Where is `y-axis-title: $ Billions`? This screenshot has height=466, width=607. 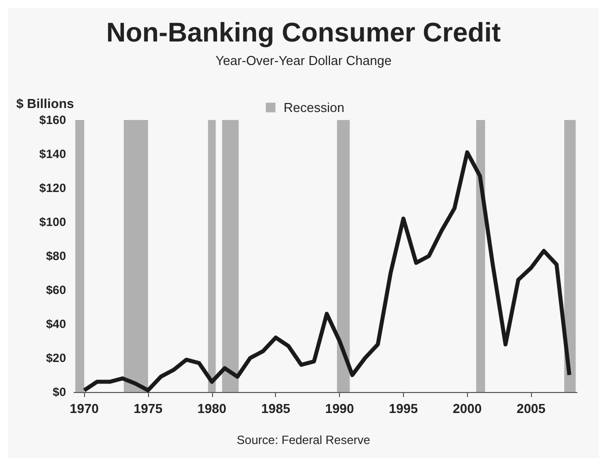 y-axis-title: $ Billions is located at coordinates (45, 103).